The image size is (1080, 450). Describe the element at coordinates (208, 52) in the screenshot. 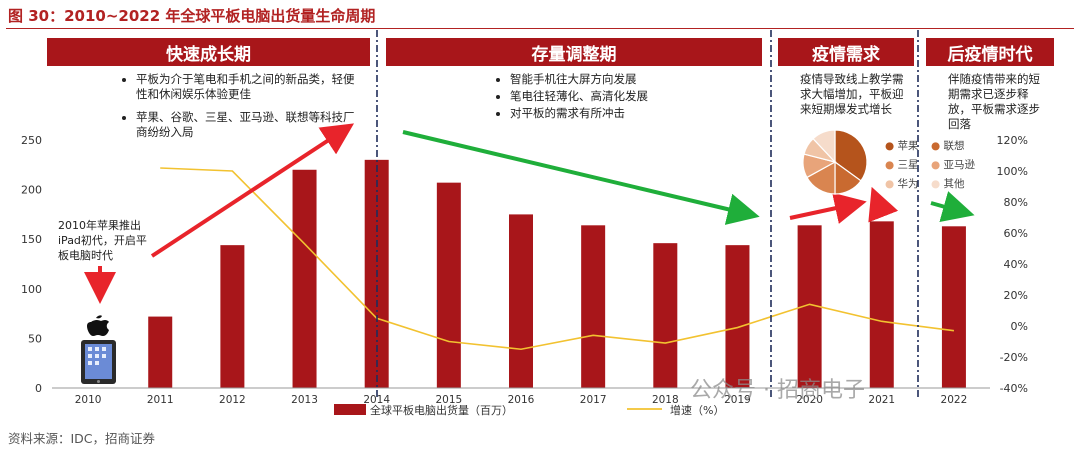

I see `phase-banner-growth: 快速成长期` at that location.